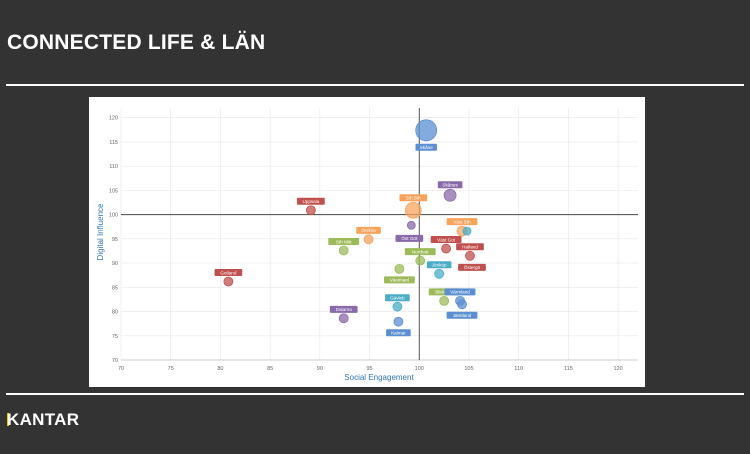  Describe the element at coordinates (8, 419) in the screenshot. I see `brand-accent-mark` at that location.